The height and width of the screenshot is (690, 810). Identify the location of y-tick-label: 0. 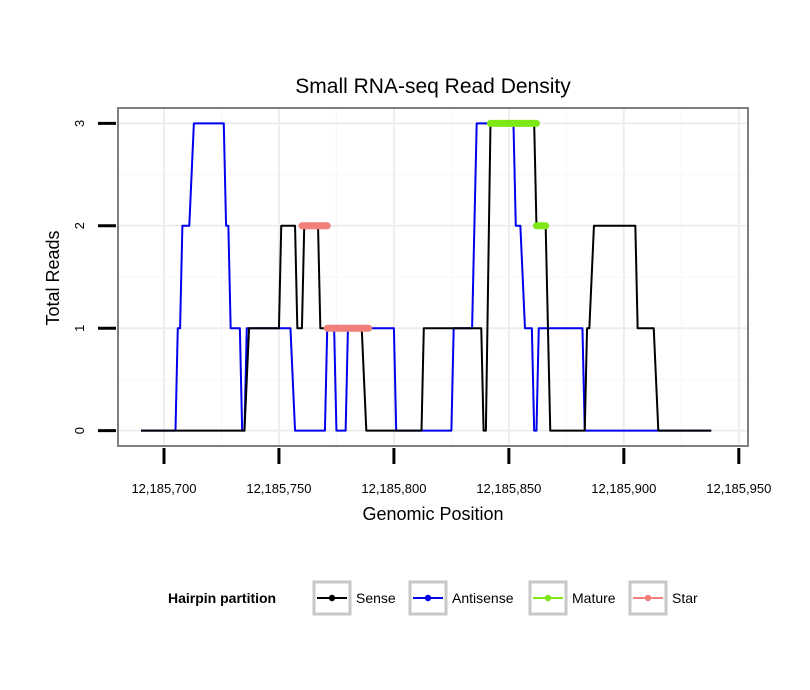
(79, 430).